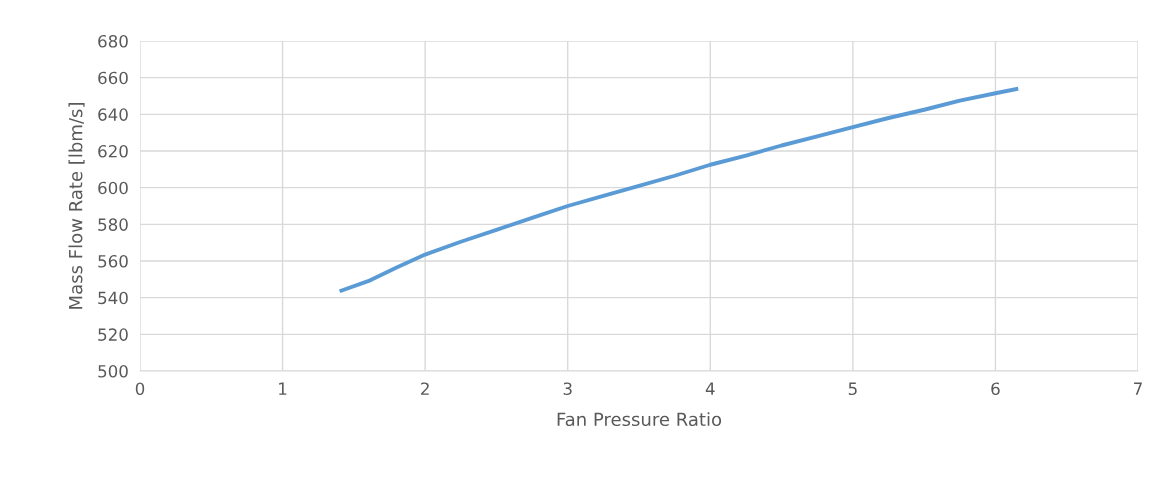 The height and width of the screenshot is (483, 1166). What do you see at coordinates (425, 388) in the screenshot?
I see `x-tick-label: 2` at bounding box center [425, 388].